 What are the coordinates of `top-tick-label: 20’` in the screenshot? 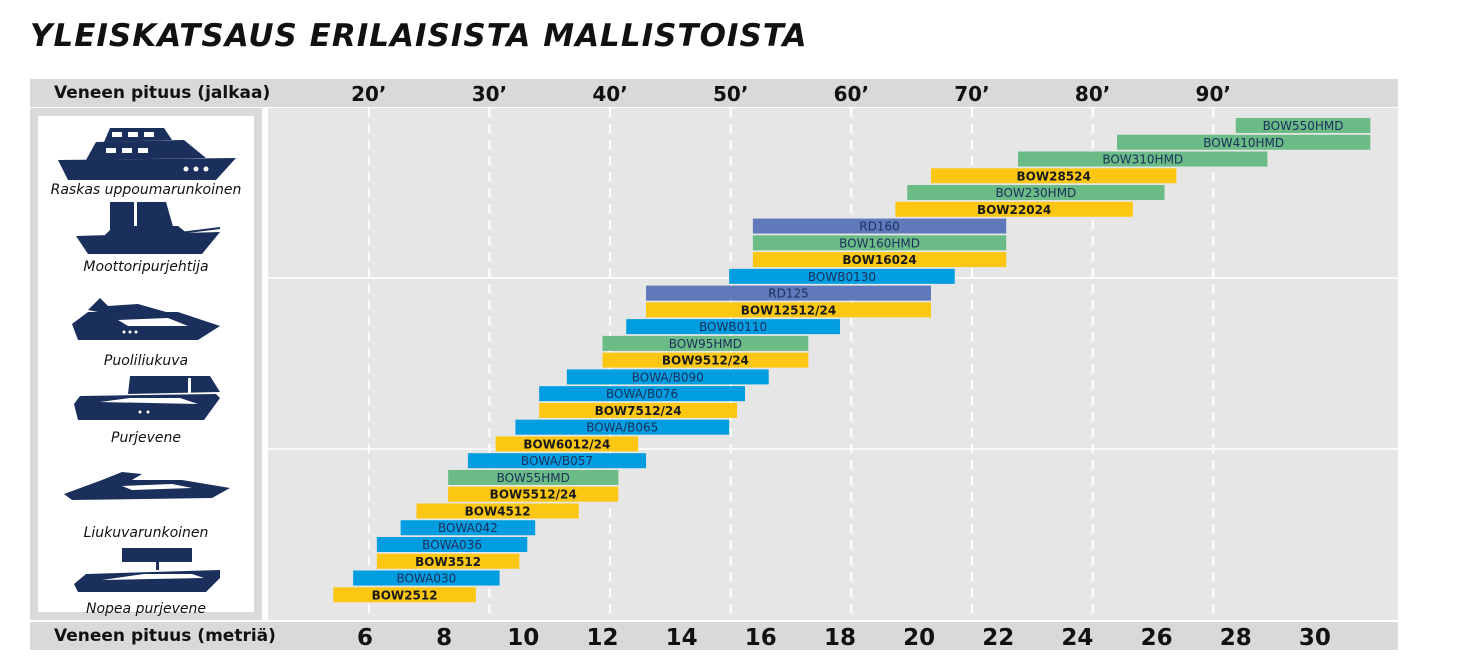 It's located at (368, 94).